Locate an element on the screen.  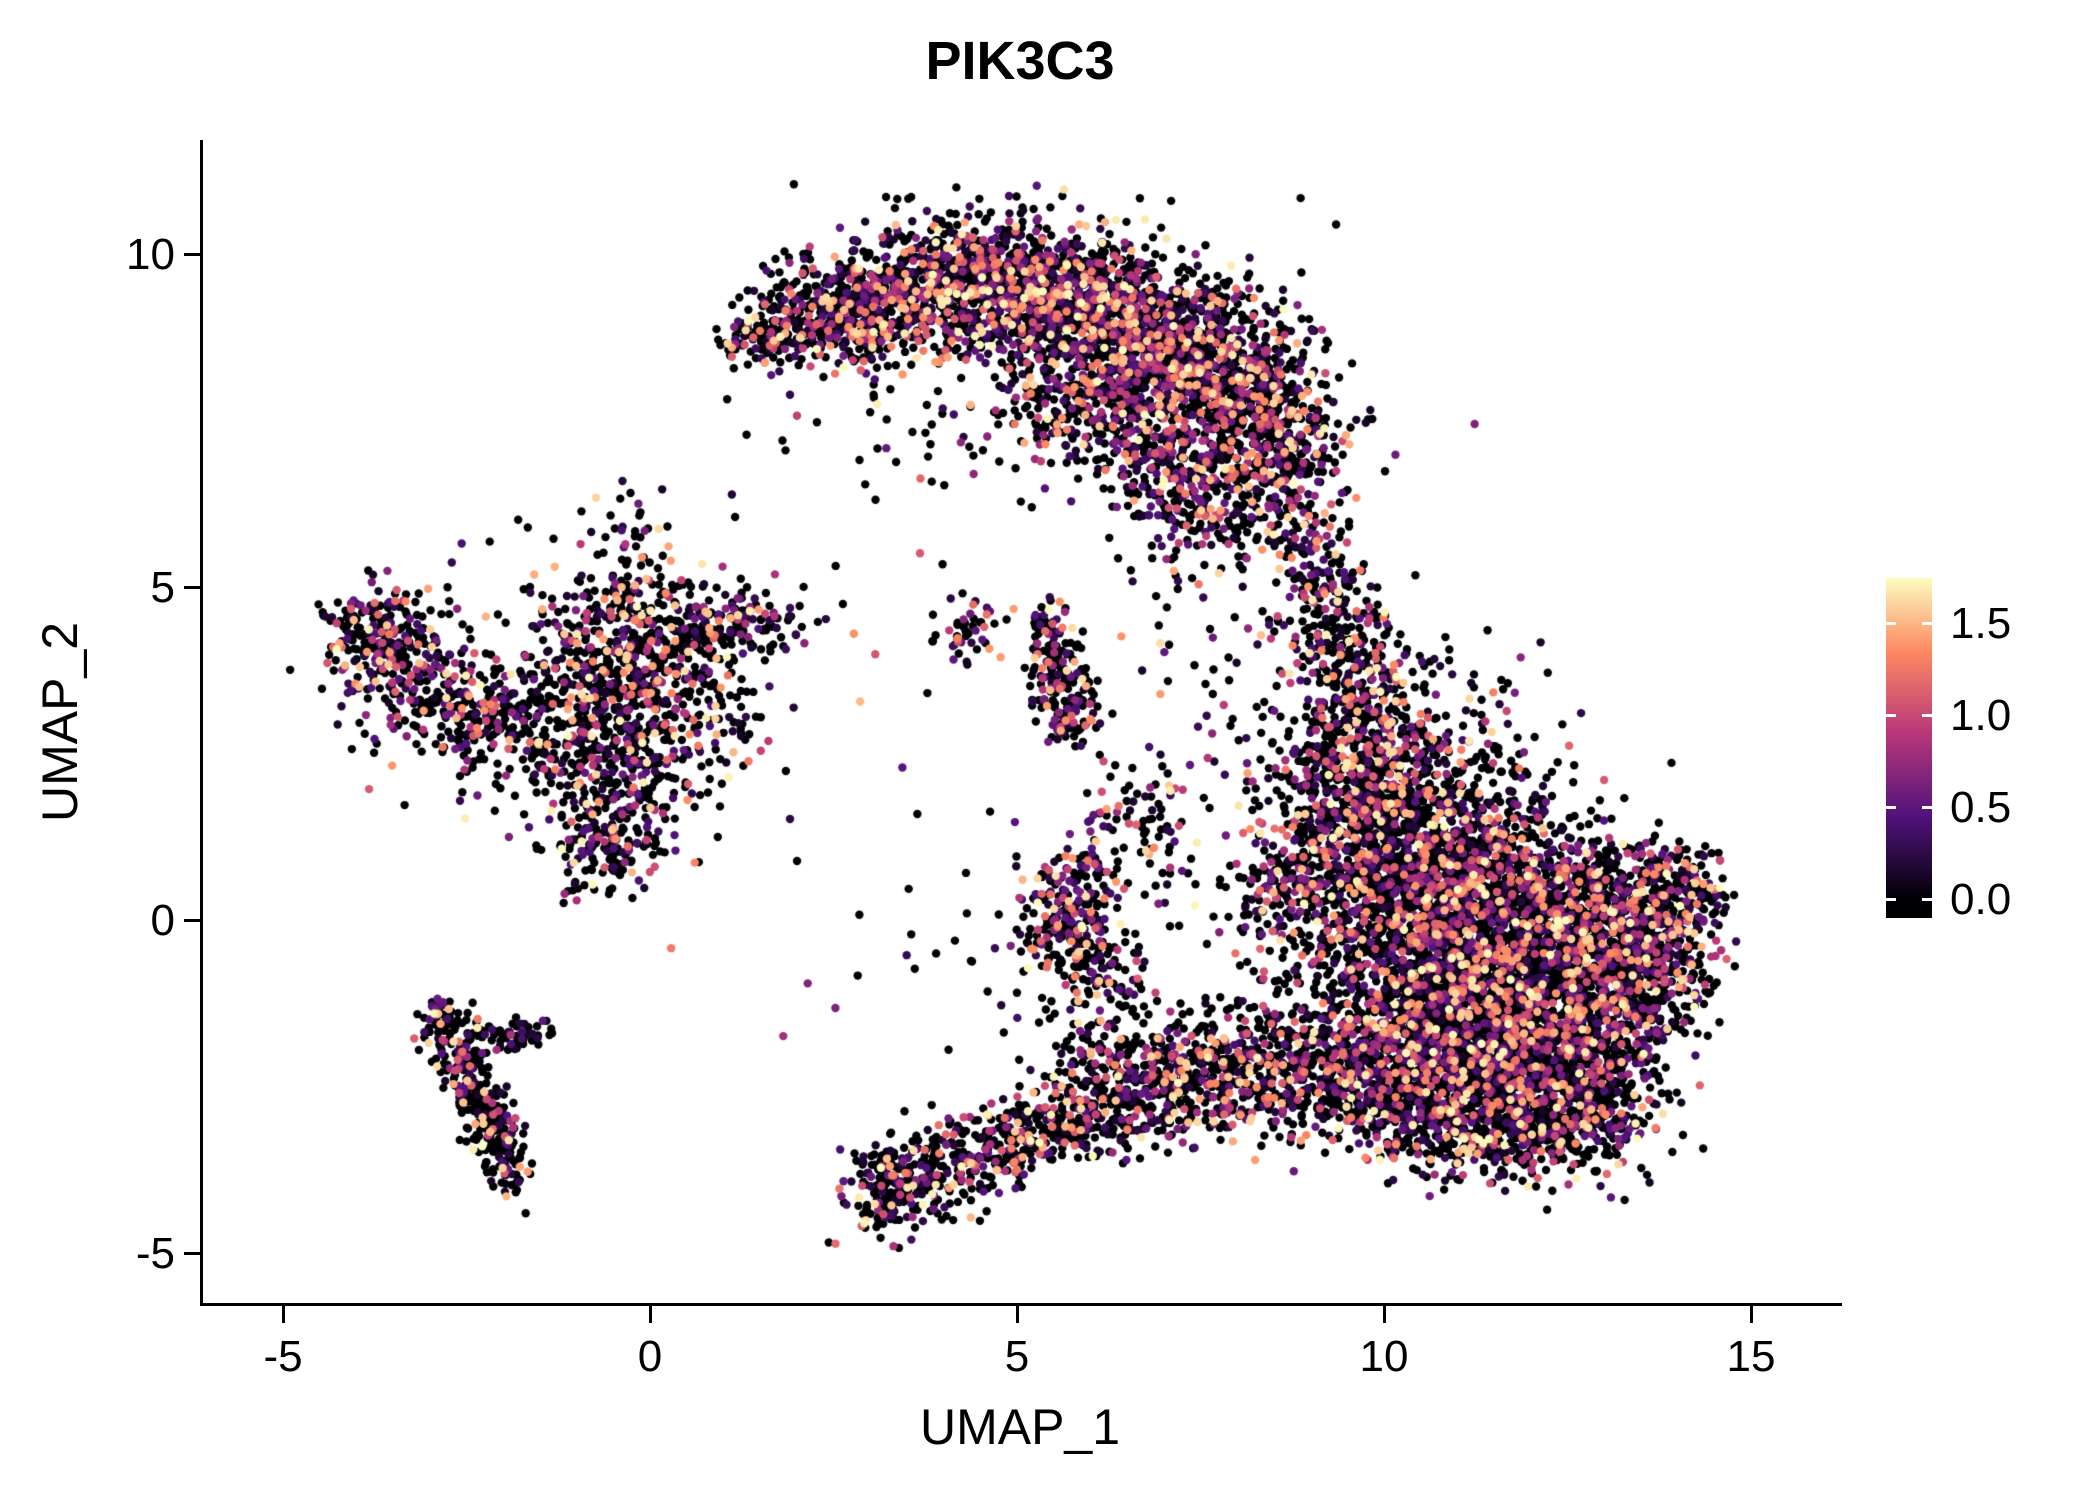
x-axis-title: UMAP_1 is located at coordinates (1020, 1427).